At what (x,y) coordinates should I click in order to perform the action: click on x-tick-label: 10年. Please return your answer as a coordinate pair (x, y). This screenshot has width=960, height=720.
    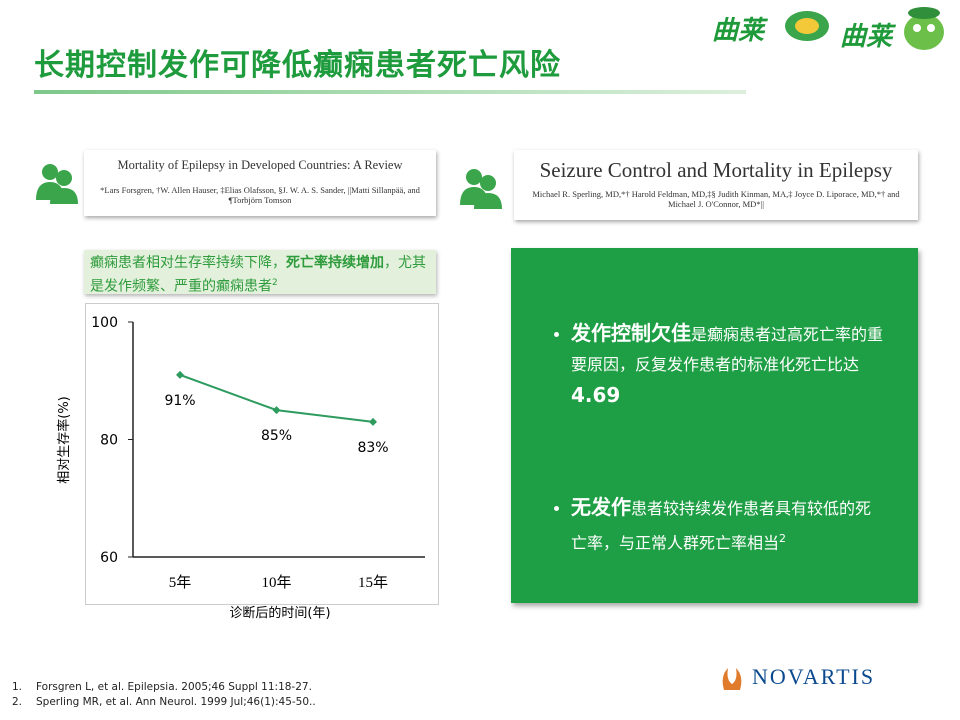
    Looking at the image, I should click on (276, 582).